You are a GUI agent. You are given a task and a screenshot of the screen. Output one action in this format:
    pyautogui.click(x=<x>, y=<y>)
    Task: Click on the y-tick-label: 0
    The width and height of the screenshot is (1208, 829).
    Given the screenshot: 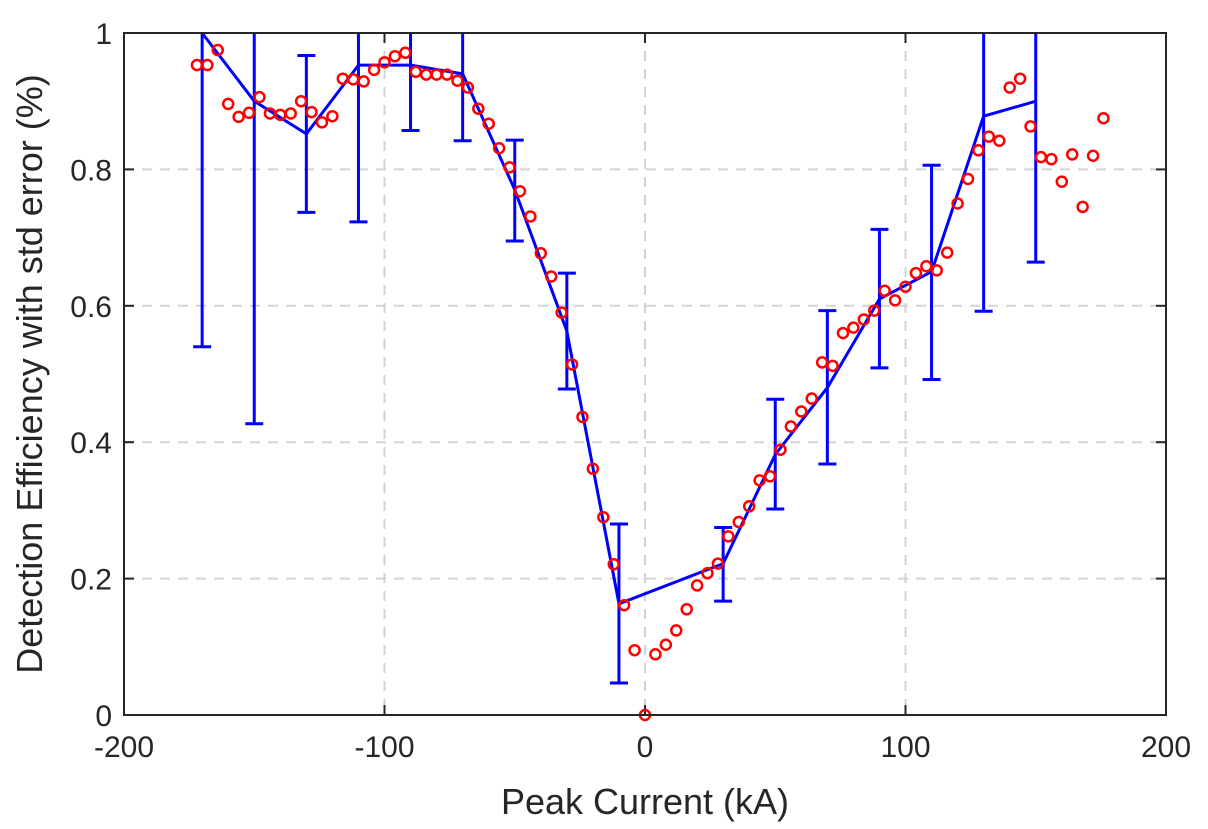 What is the action you would take?
    pyautogui.click(x=103, y=716)
    